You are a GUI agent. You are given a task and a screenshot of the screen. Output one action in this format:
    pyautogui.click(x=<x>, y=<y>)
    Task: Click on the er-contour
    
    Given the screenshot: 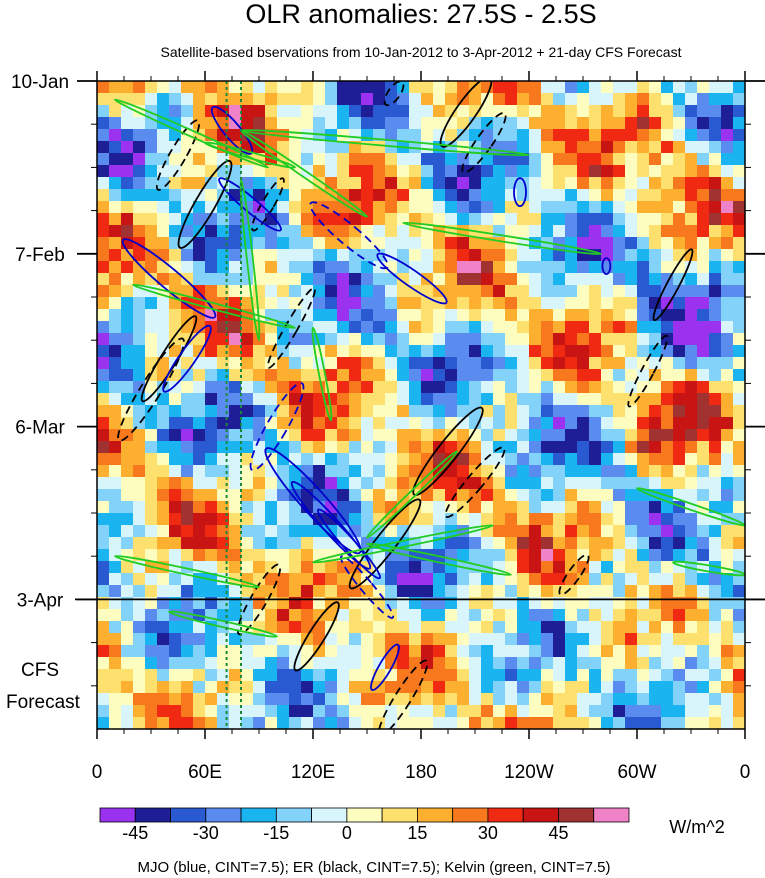 What is the action you would take?
    pyautogui.click(x=475, y=482)
    